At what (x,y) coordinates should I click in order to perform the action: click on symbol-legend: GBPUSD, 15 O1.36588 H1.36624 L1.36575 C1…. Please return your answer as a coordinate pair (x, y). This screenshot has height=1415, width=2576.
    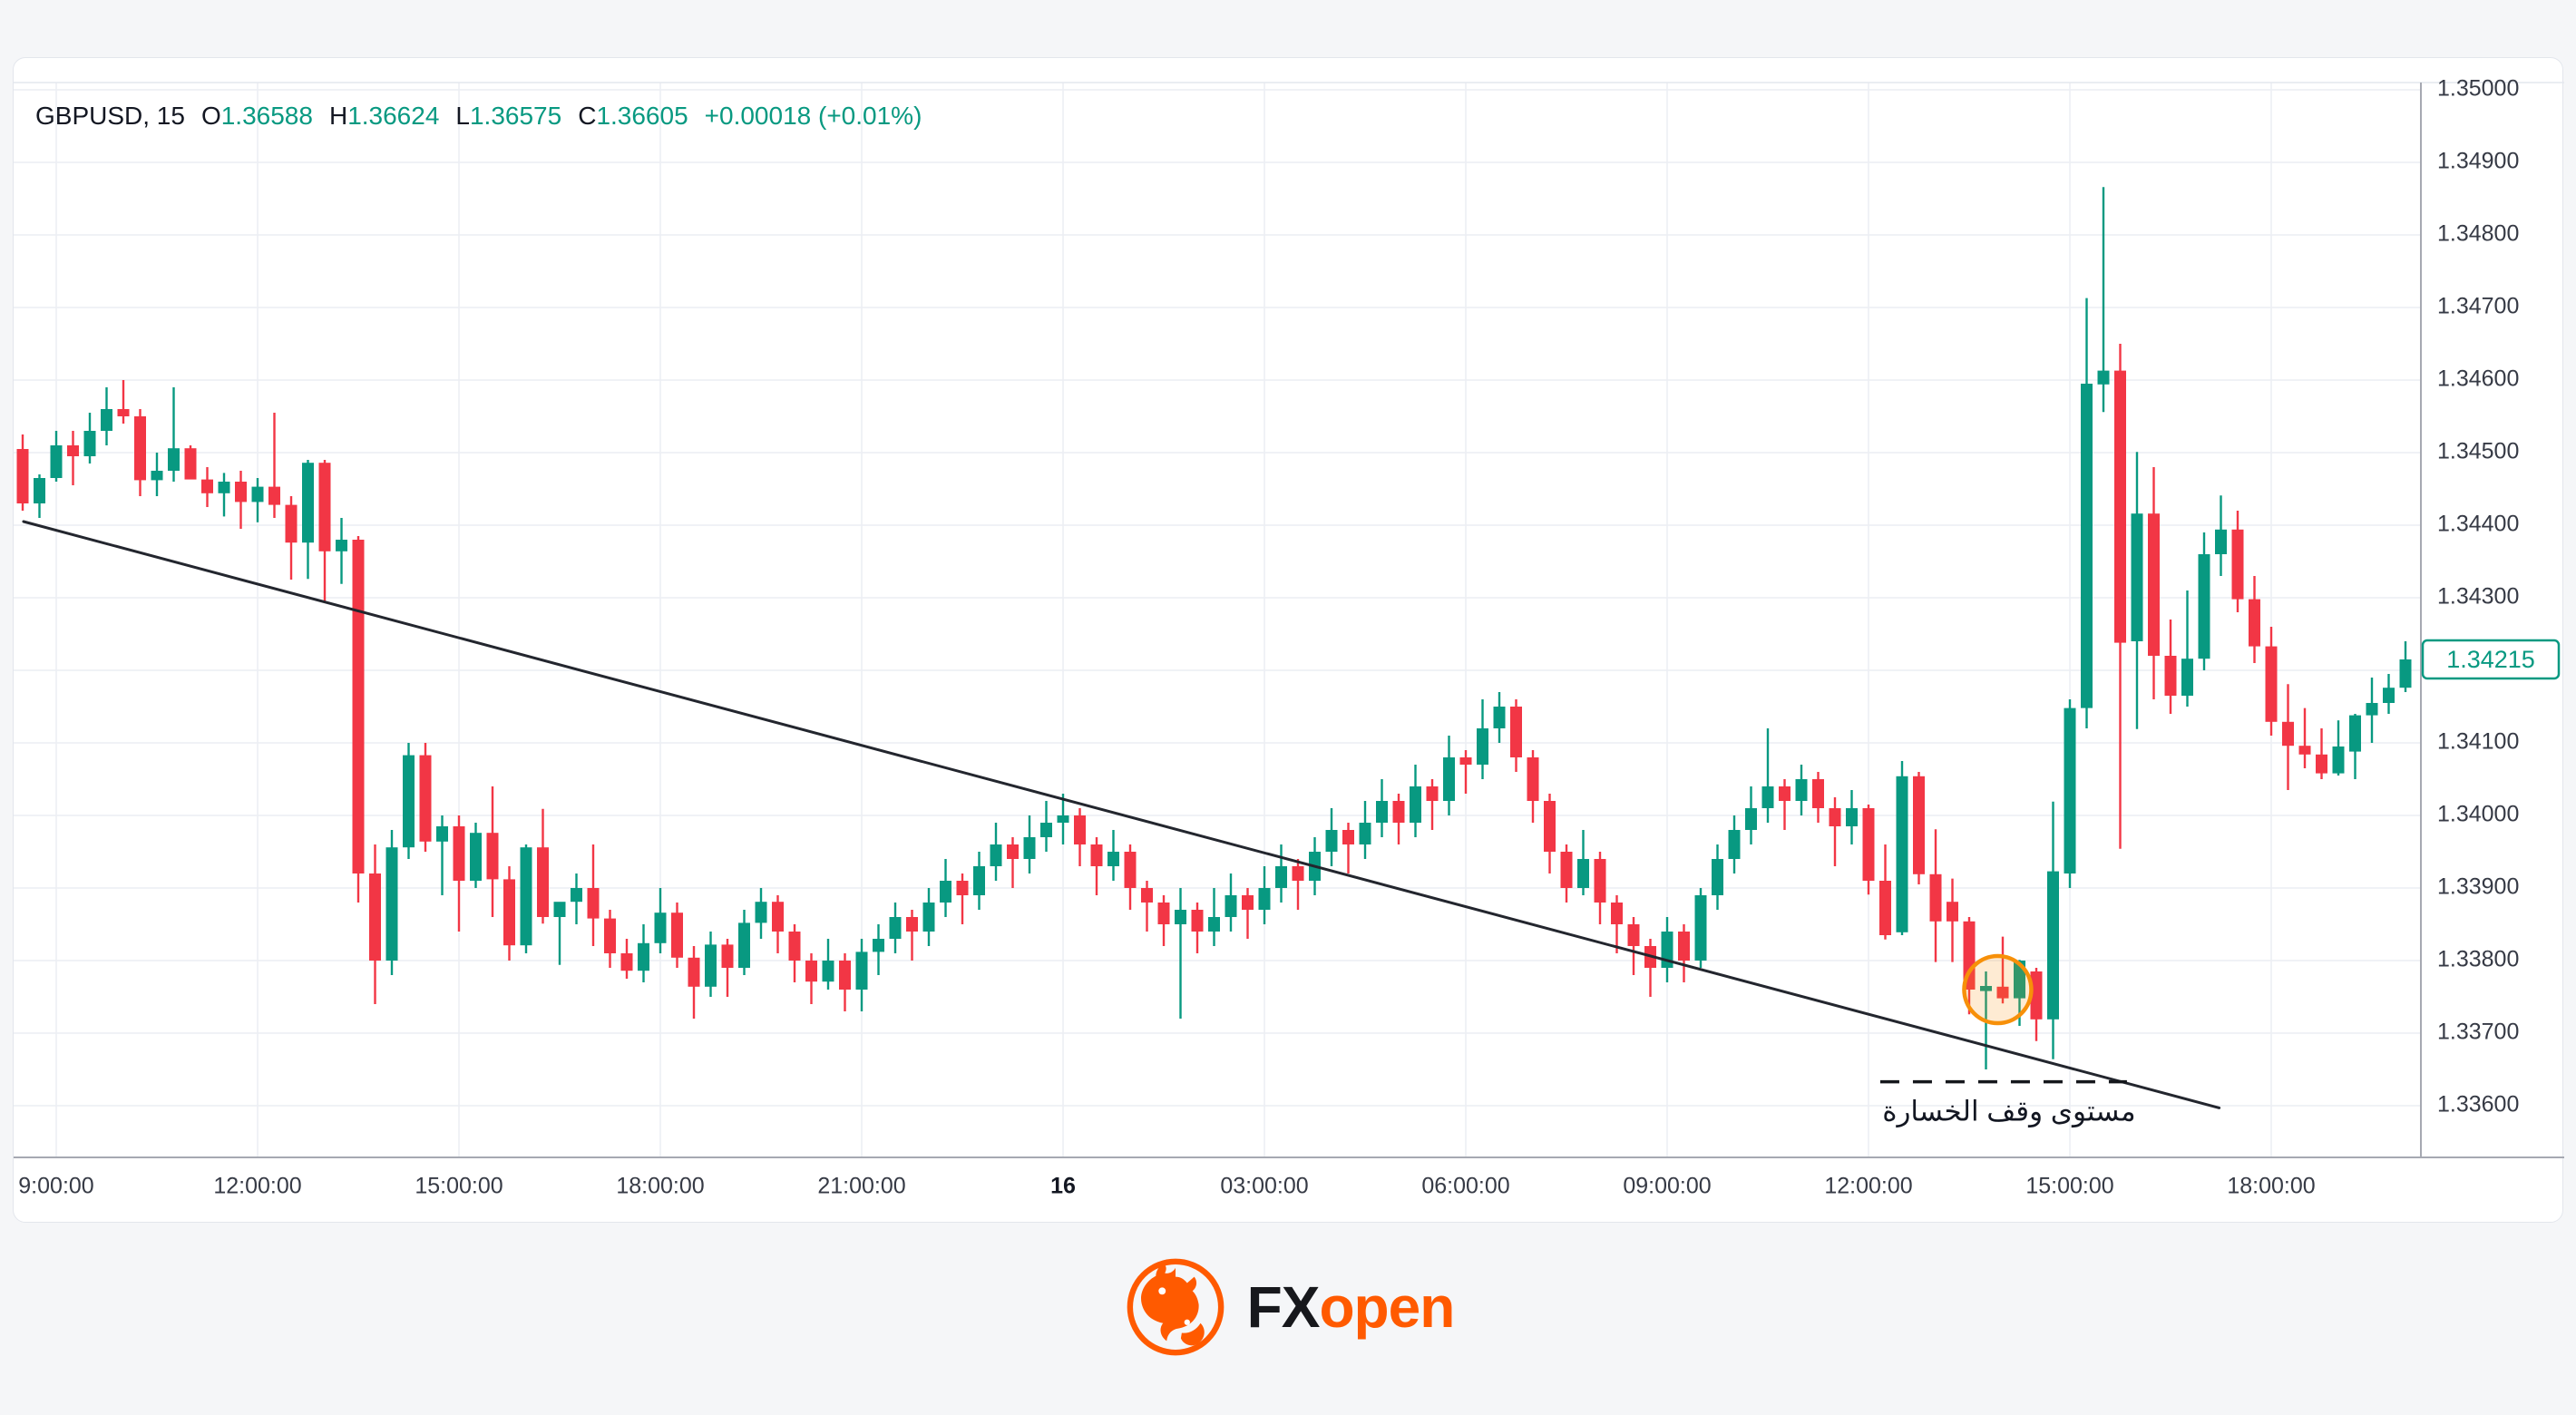
    Looking at the image, I should click on (478, 116).